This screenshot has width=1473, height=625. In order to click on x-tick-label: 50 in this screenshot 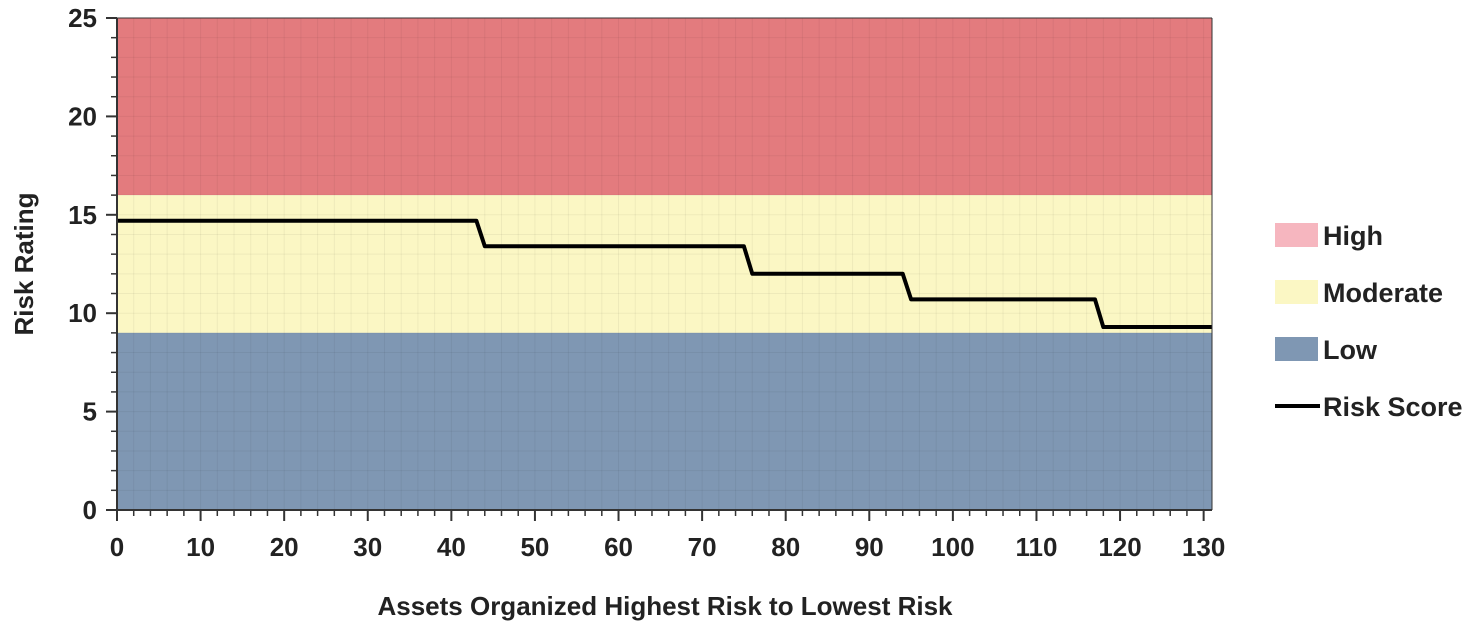, I will do `click(534, 547)`.